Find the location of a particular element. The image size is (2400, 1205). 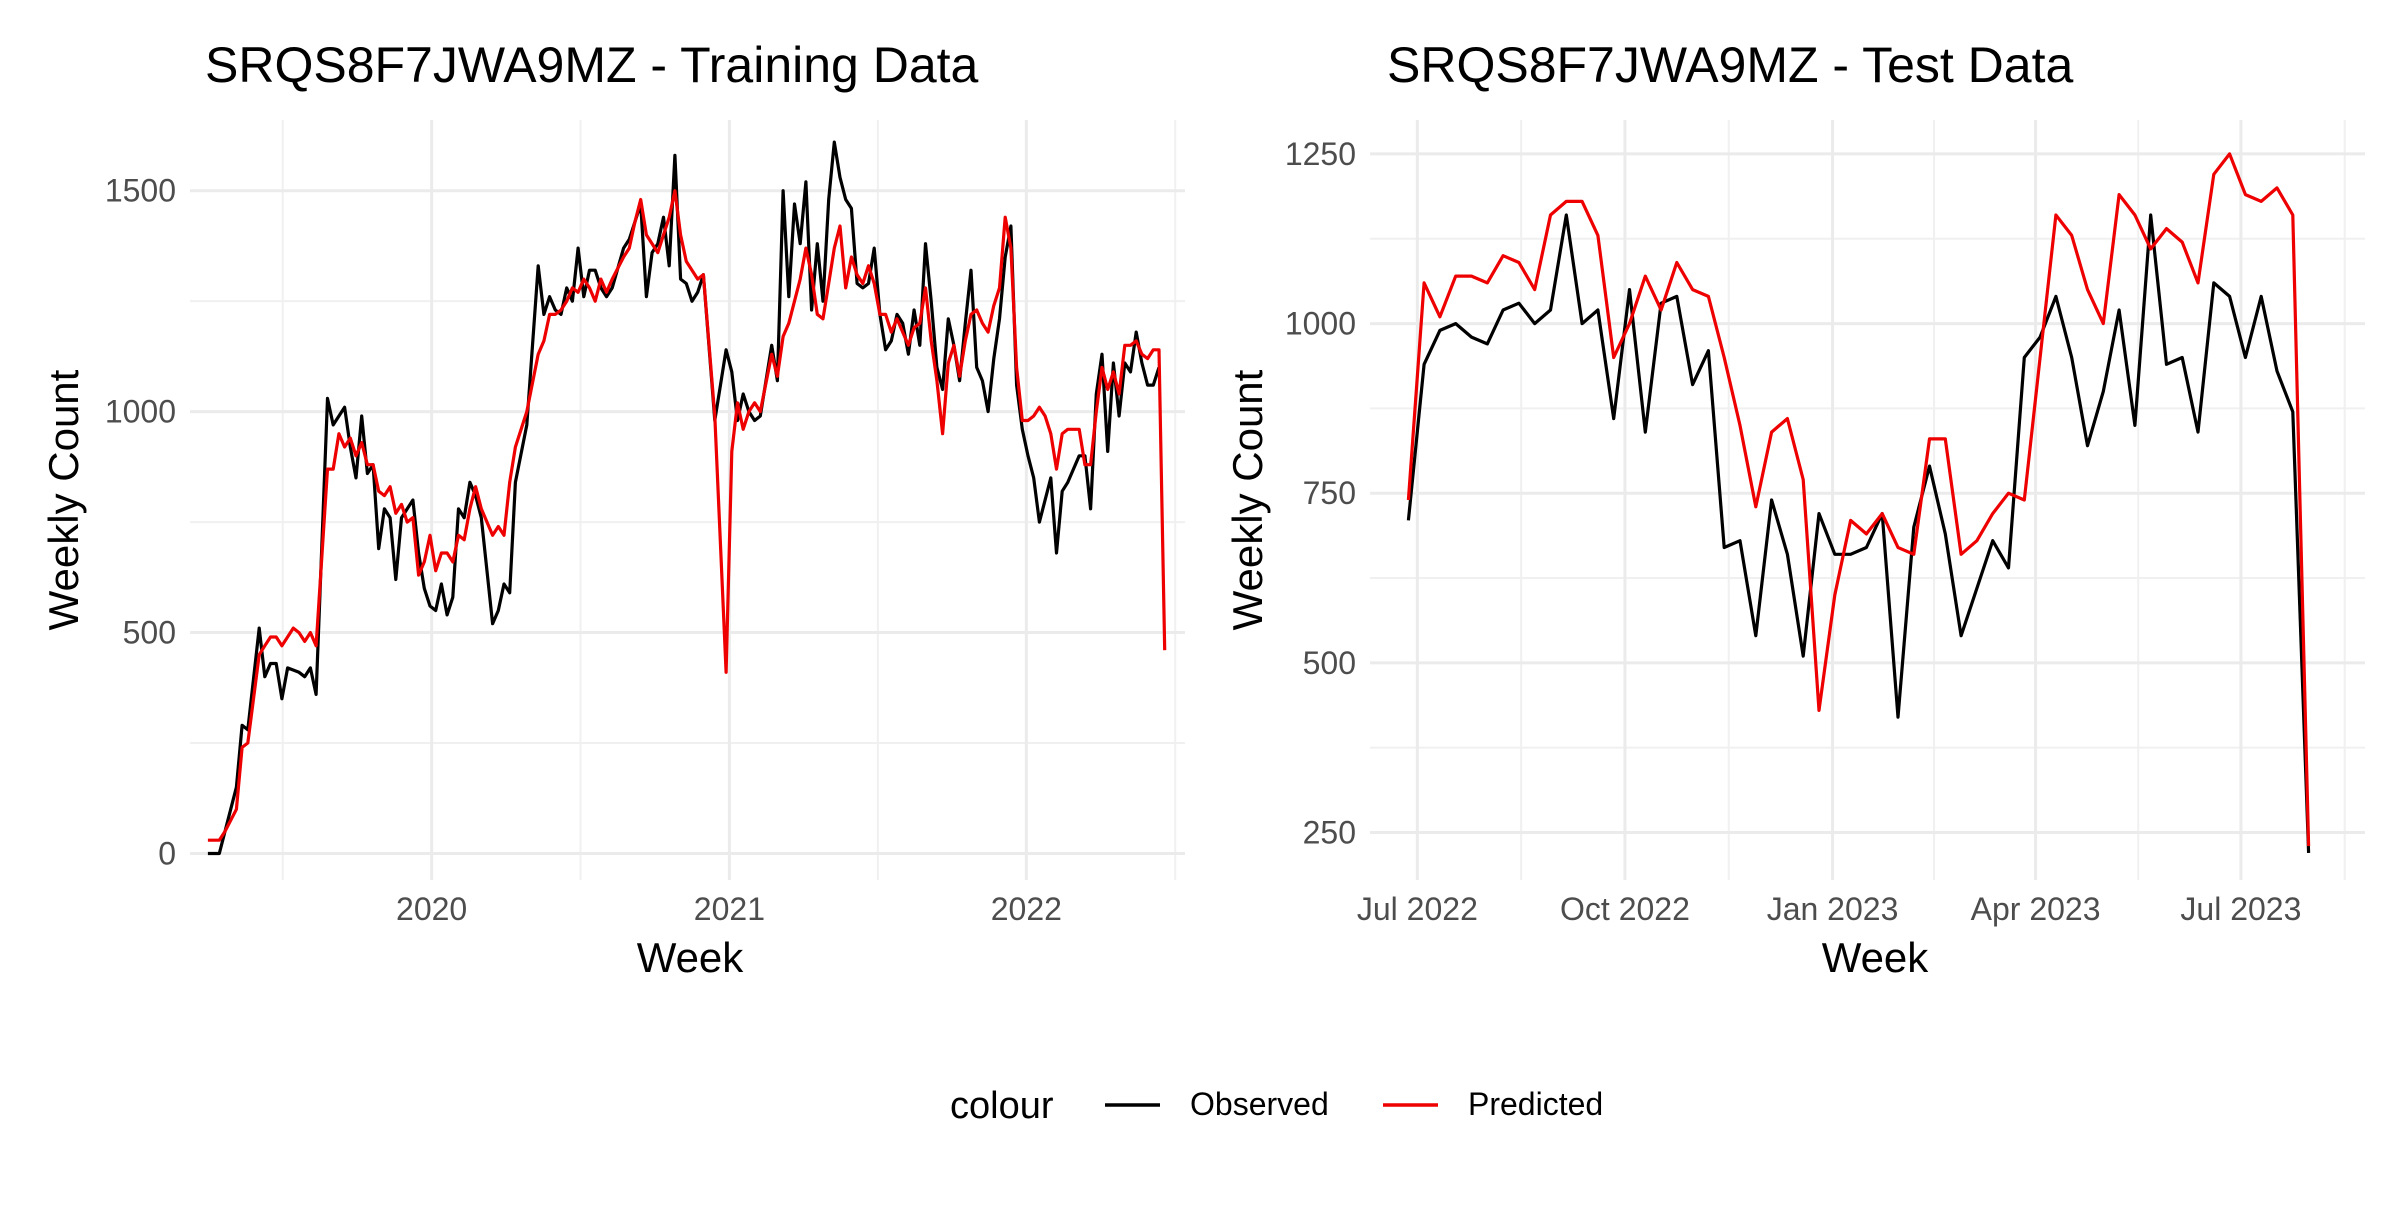

chart-0-y-axis-label: Weekly Count is located at coordinates (63, 499).